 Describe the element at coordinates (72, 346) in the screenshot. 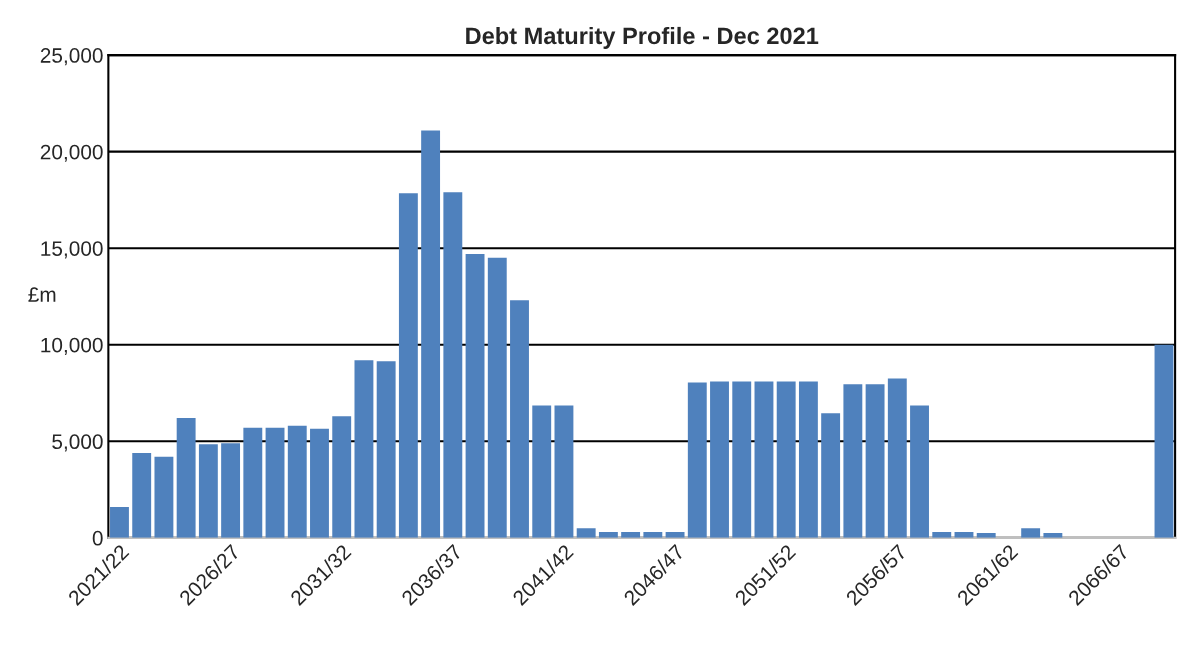

I see `y-tick-label: 10,000` at that location.